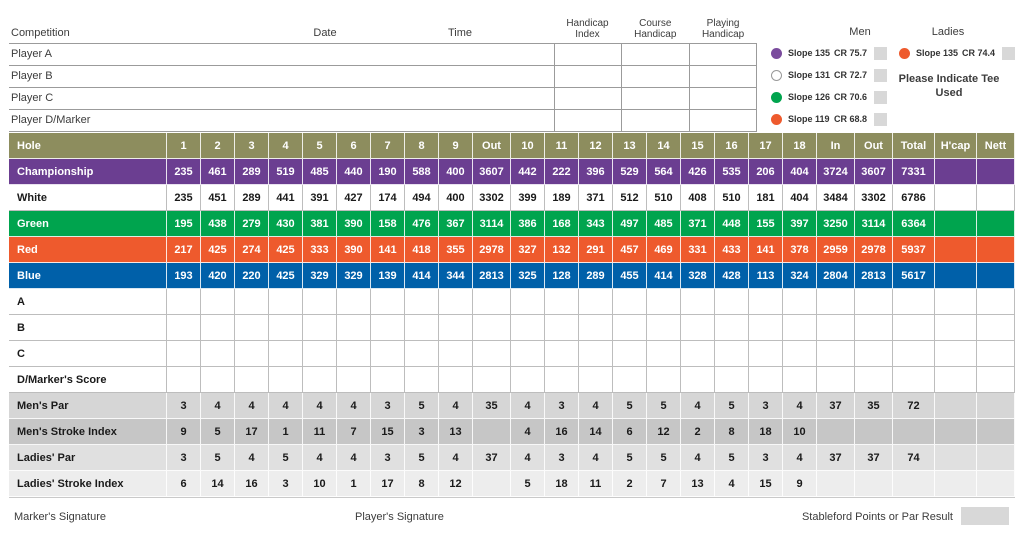 This screenshot has width=1024, height=536. I want to click on info-header-left: Competition Date Time, so click(281, 25).